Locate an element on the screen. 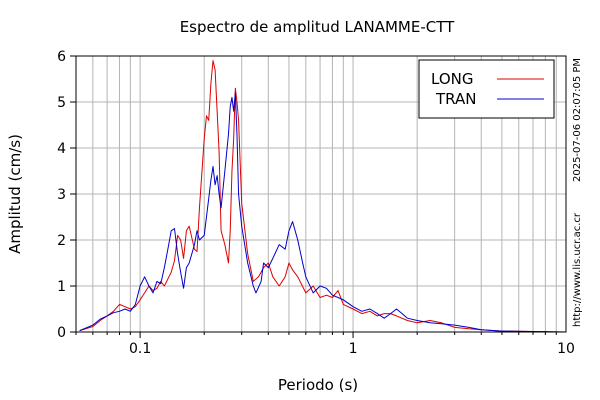  y-tick-label: 1 is located at coordinates (61, 287).